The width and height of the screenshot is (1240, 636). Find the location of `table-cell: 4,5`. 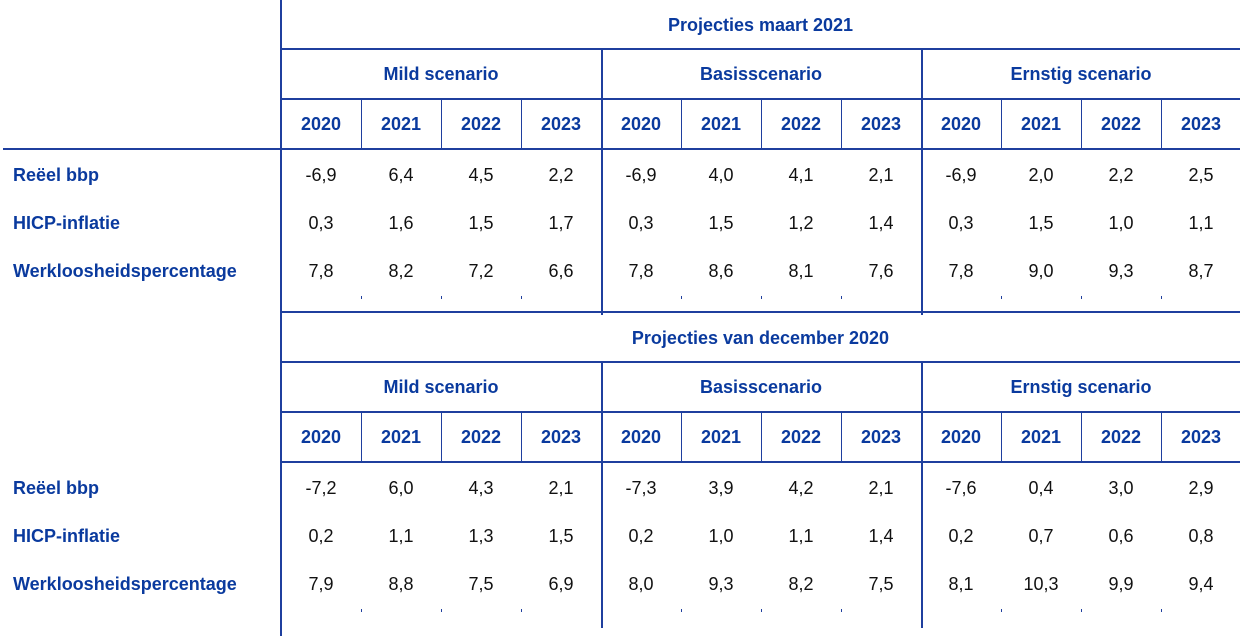

table-cell: 4,5 is located at coordinates (481, 174).